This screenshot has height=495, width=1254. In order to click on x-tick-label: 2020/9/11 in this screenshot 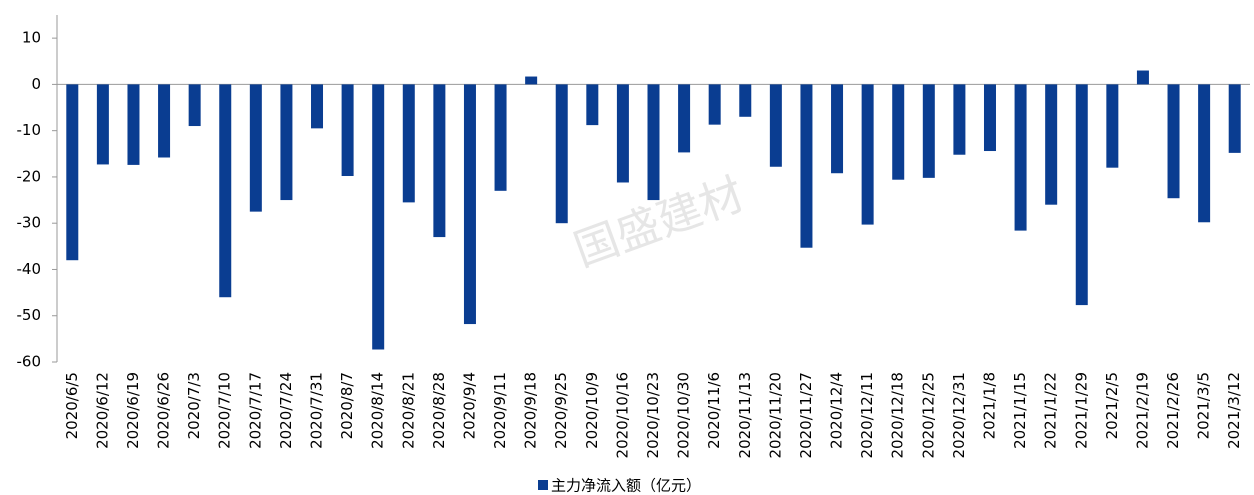, I will do `click(500, 410)`.